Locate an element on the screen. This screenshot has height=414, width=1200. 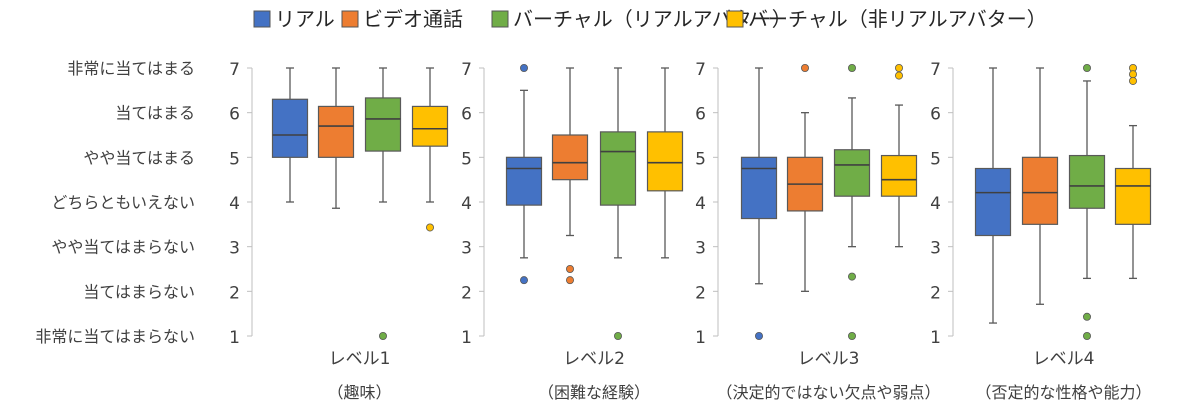
legend-label-1: リアル is located at coordinates (305, 19).